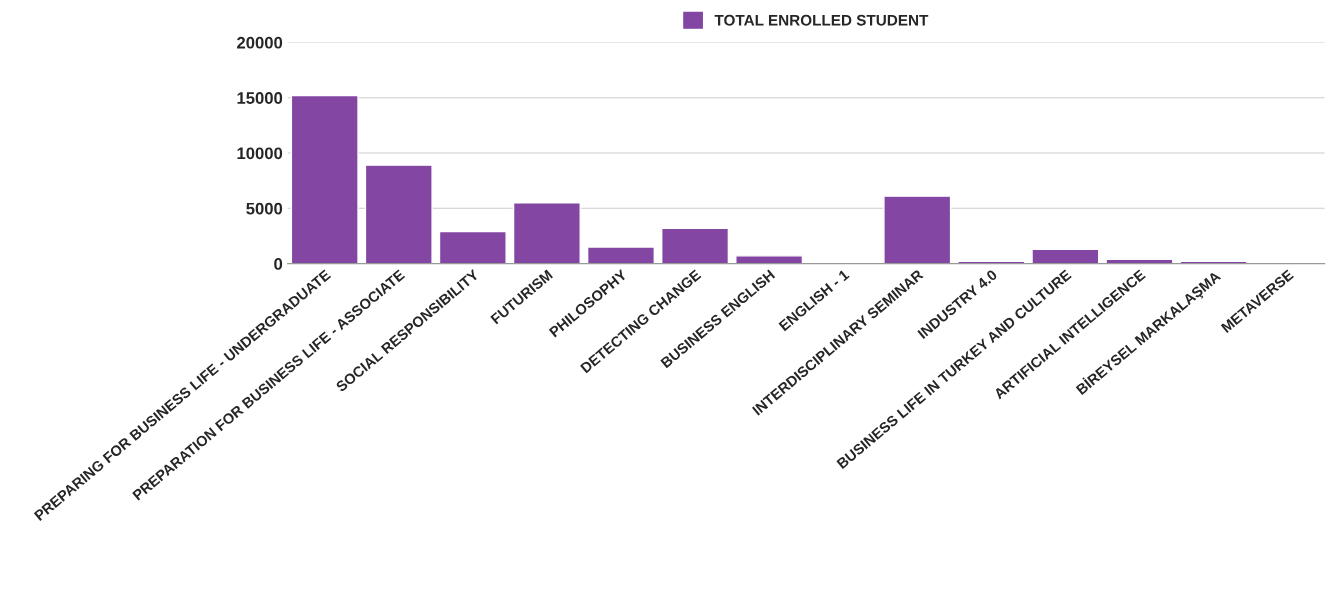  What do you see at coordinates (260, 42) in the screenshot?
I see `y-tick-label: 20000` at bounding box center [260, 42].